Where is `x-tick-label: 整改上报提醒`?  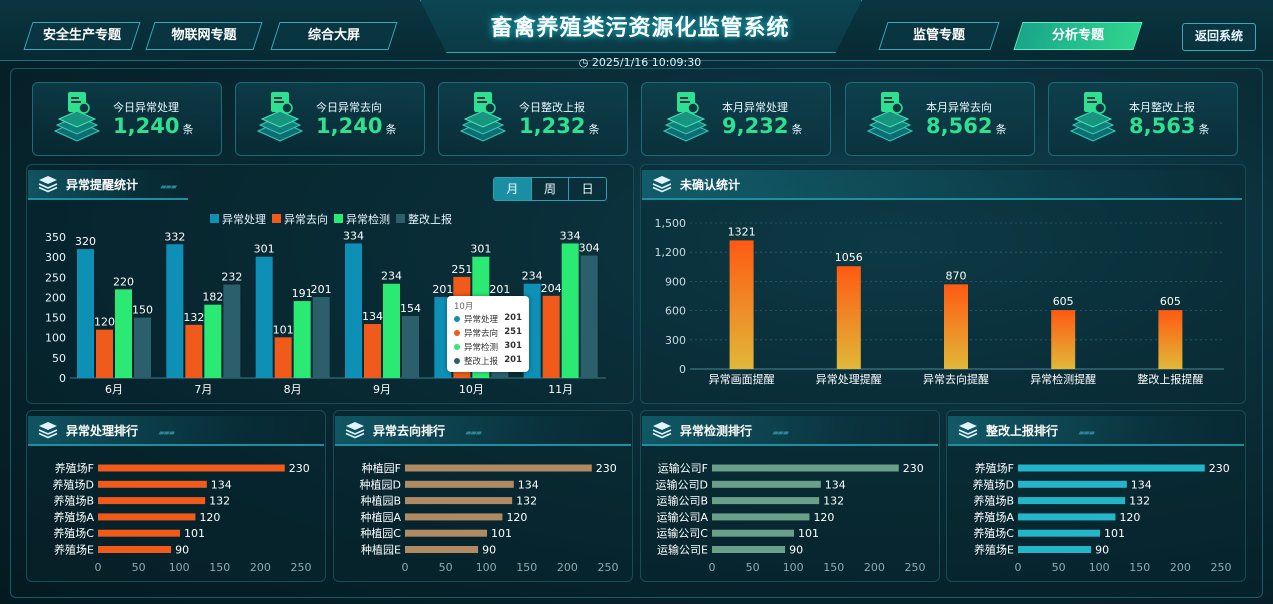 x-tick-label: 整改上报提醒 is located at coordinates (1170, 379).